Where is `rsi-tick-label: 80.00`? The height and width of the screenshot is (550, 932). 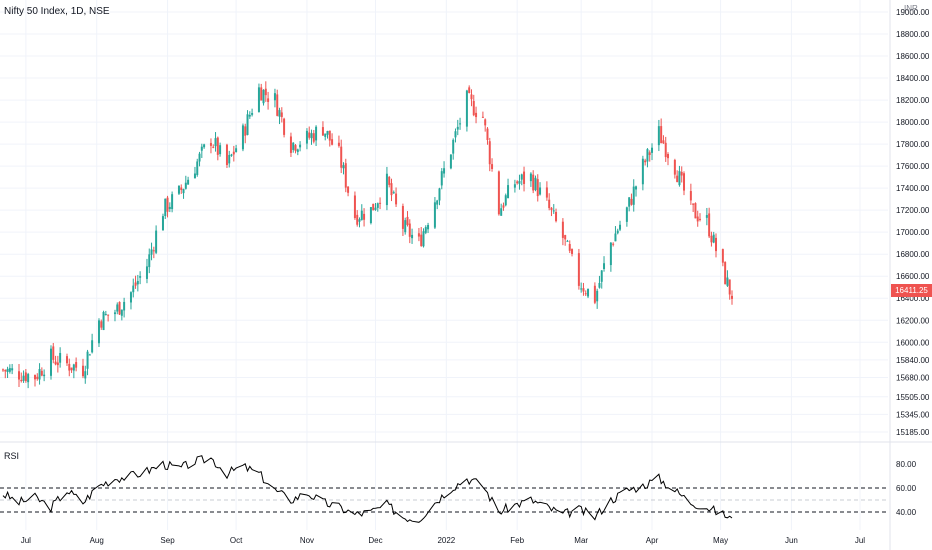 rsi-tick-label: 80.00 is located at coordinates (906, 464).